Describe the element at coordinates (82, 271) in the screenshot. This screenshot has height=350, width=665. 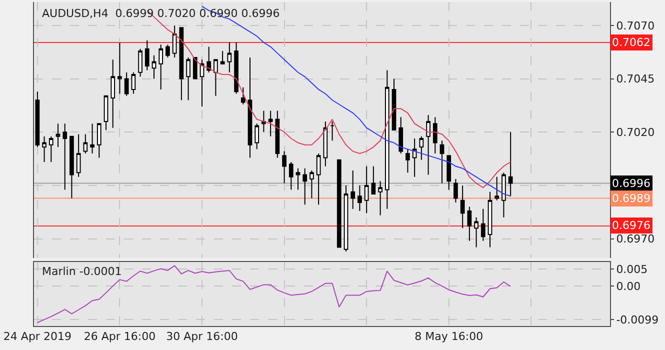
I see `chart-title: Marlin -0.0001` at that location.